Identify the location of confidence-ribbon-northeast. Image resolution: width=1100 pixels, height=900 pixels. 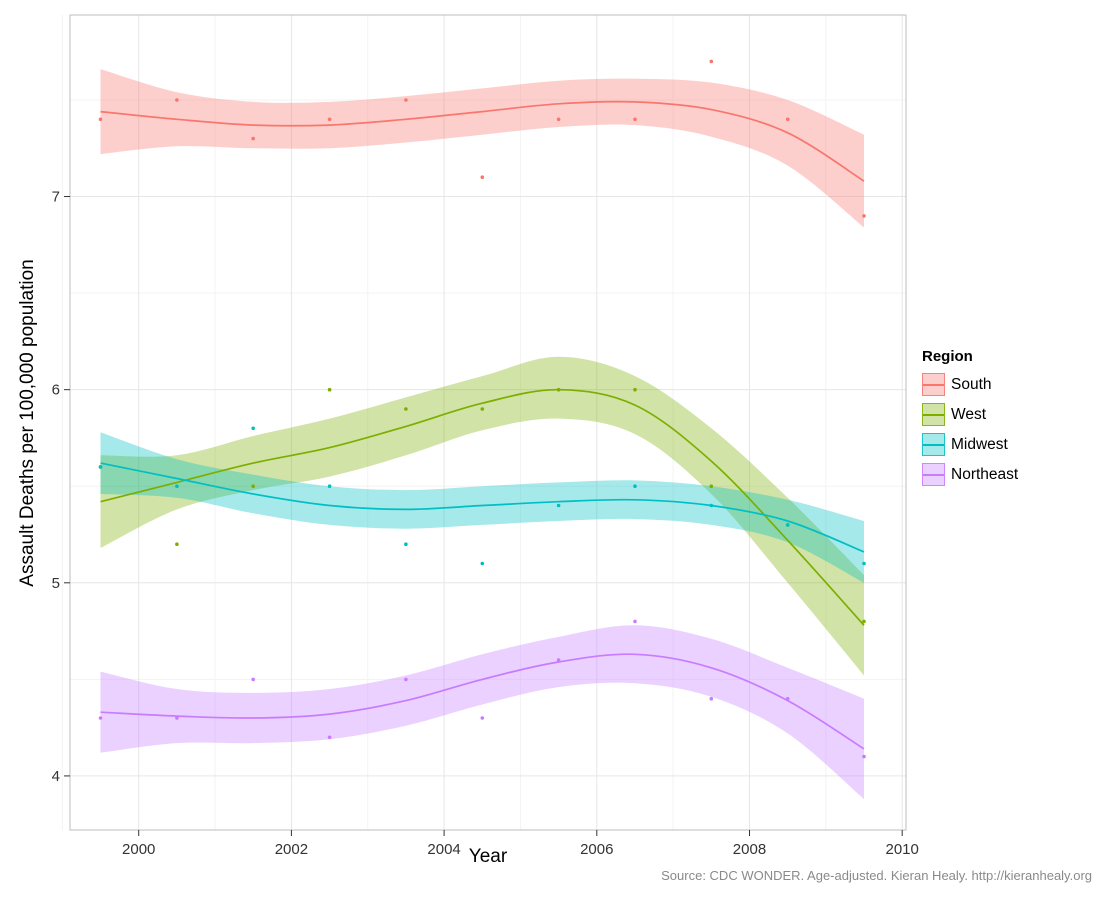
(482, 712).